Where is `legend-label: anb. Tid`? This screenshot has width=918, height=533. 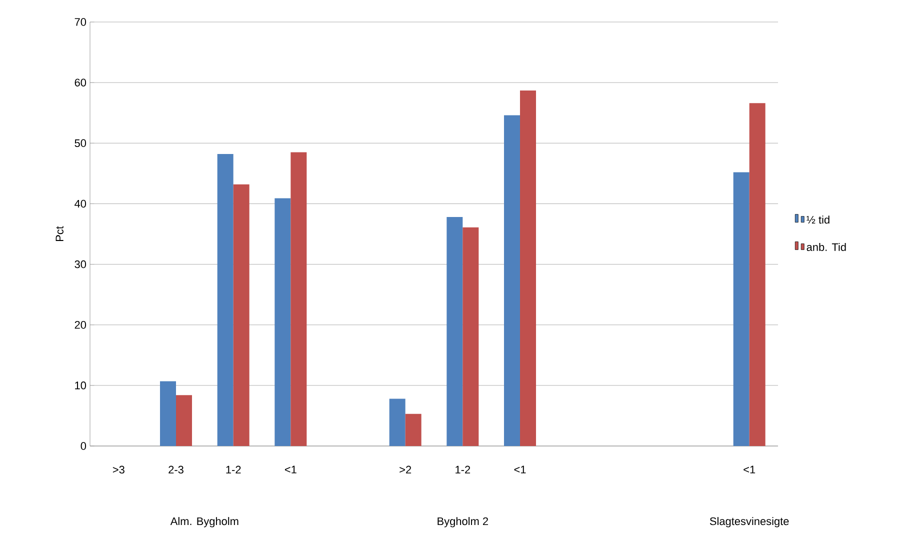
legend-label: anb. Tid is located at coordinates (826, 247).